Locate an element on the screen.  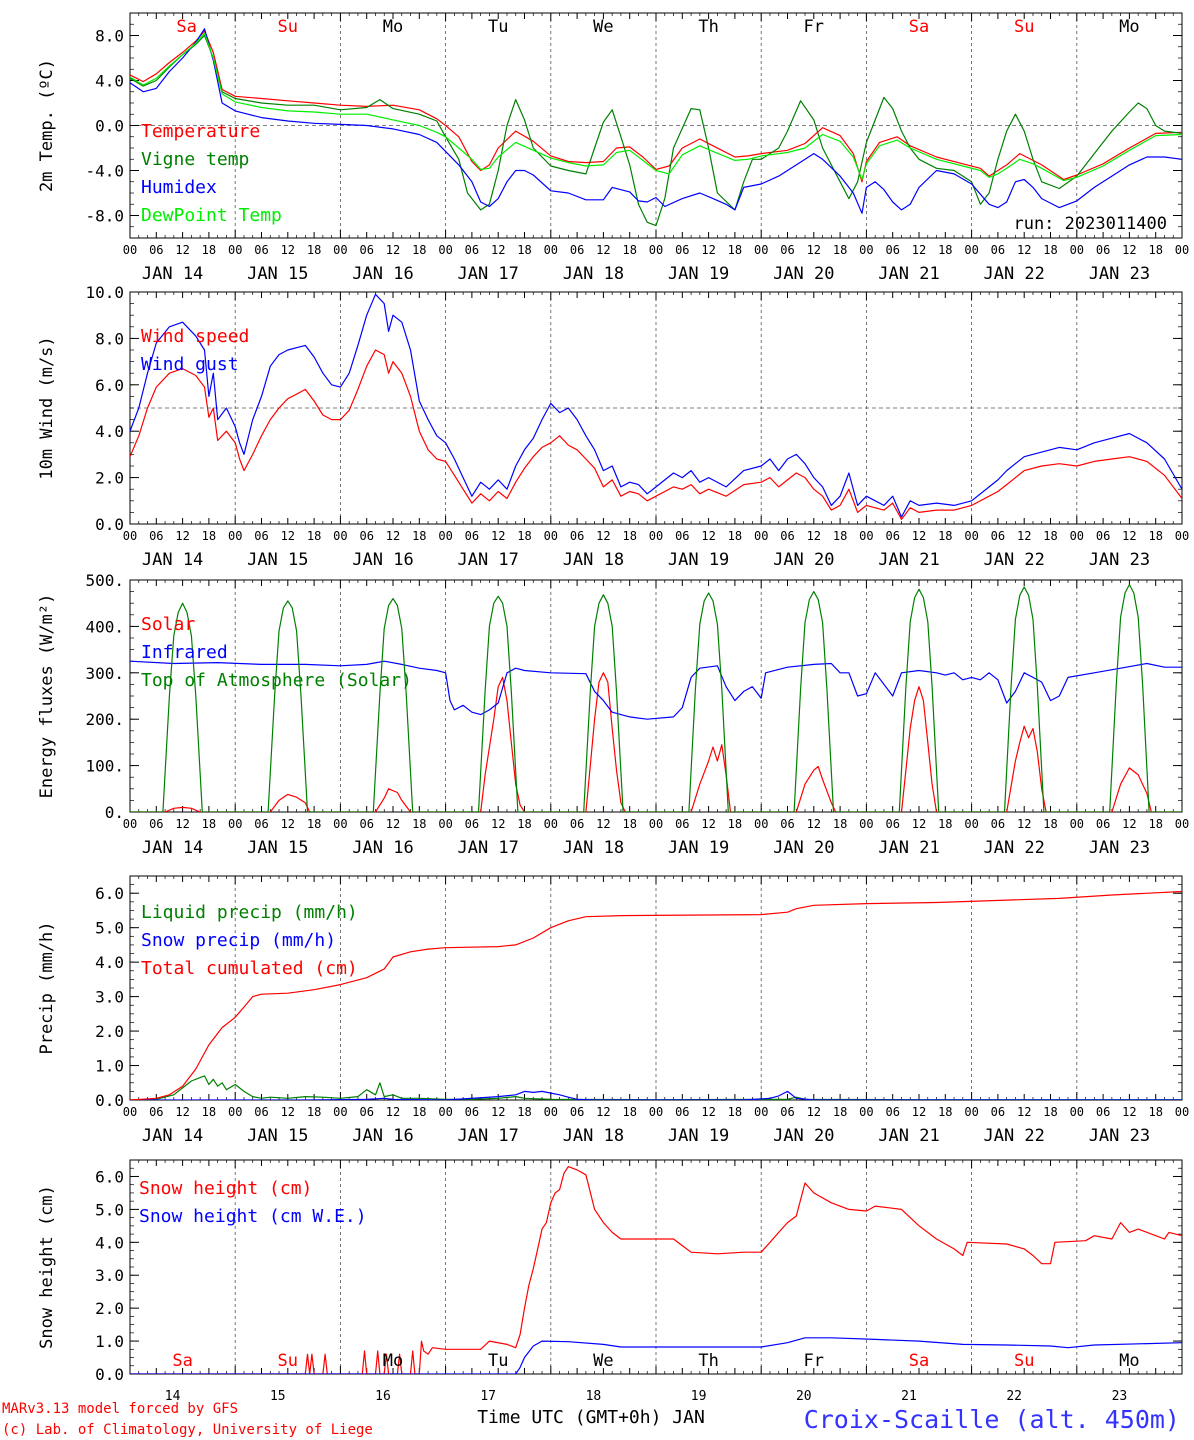
run-label: run: 2023011400 is located at coordinates (1090, 224).